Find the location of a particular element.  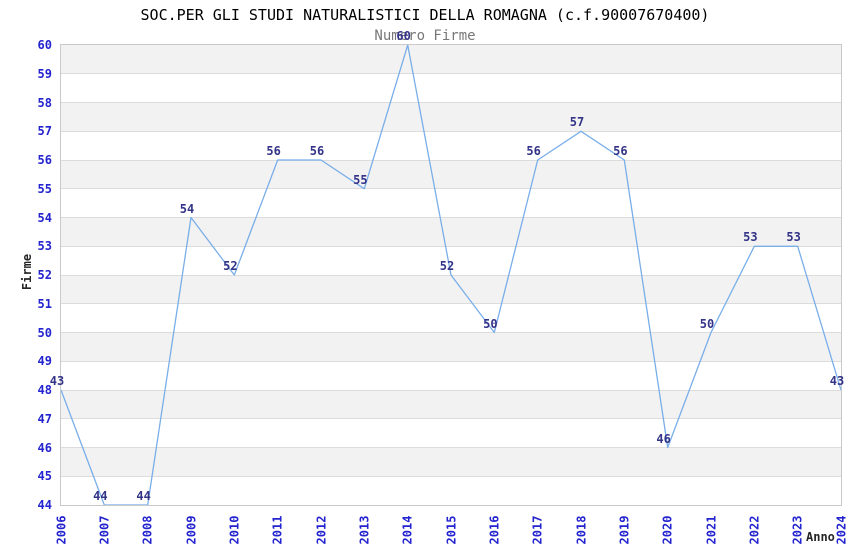

x-tick: 2018 is located at coordinates (581, 530).